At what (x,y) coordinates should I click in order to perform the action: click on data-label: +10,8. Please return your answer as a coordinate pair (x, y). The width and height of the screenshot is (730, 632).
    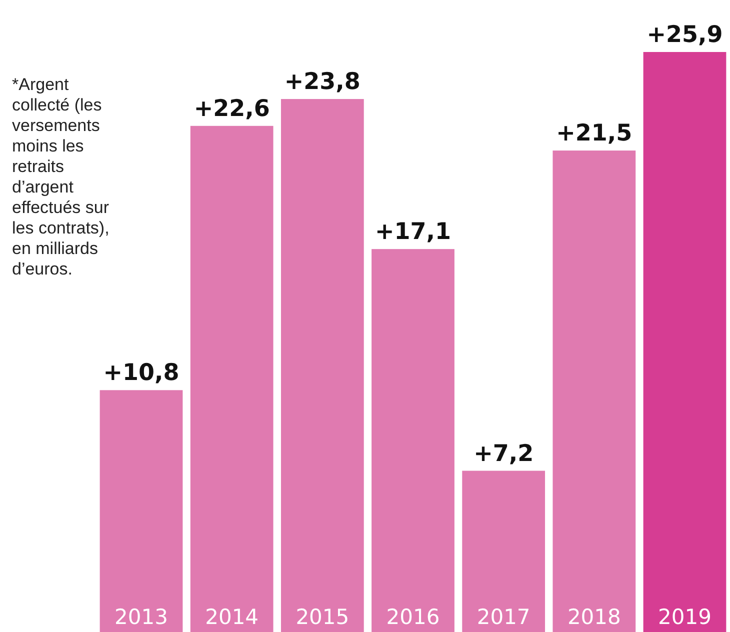
    Looking at the image, I should click on (141, 373).